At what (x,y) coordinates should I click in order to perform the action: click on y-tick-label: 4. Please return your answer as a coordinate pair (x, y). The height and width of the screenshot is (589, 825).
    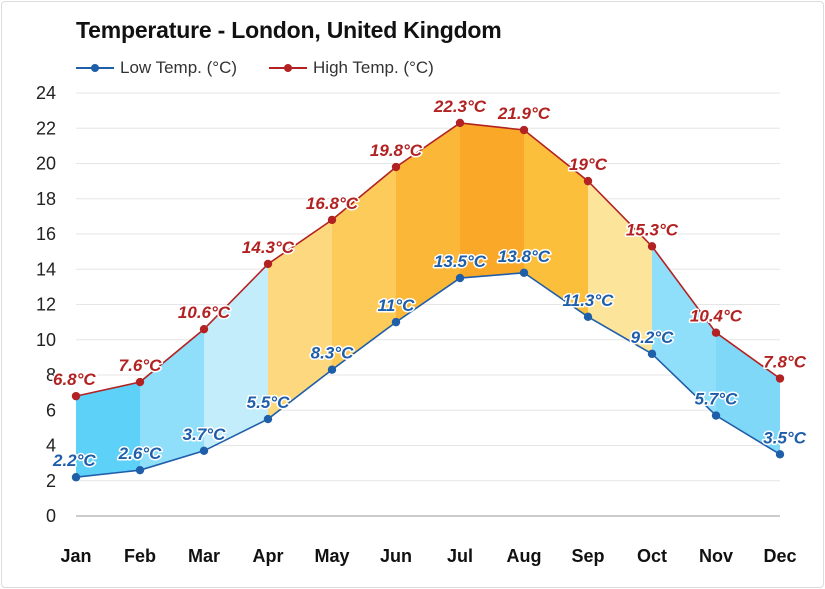
    Looking at the image, I should click on (51, 446).